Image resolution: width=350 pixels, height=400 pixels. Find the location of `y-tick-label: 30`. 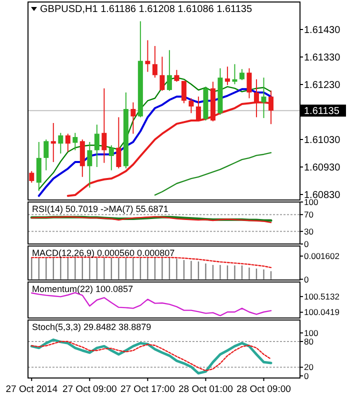

y-tick-label: 30 is located at coordinates (309, 231).